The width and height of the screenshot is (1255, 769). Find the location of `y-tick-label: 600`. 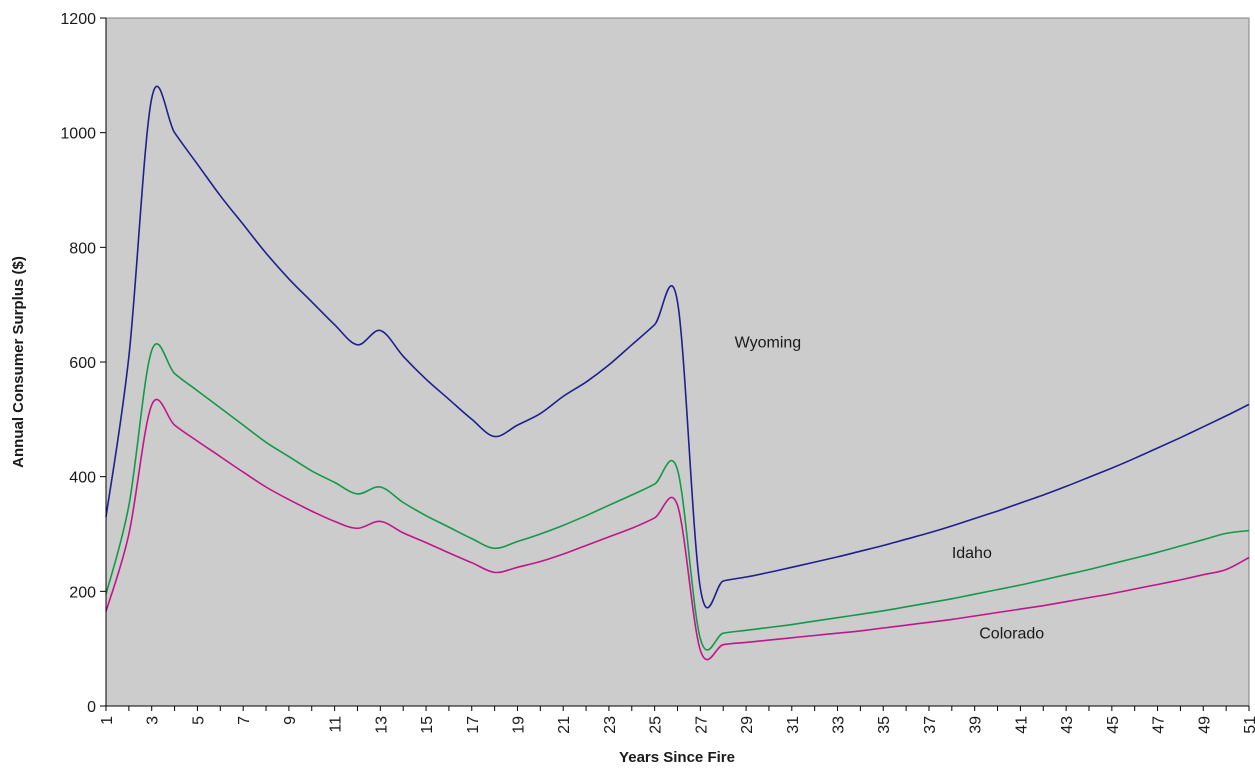

y-tick-label: 600 is located at coordinates (82, 363).